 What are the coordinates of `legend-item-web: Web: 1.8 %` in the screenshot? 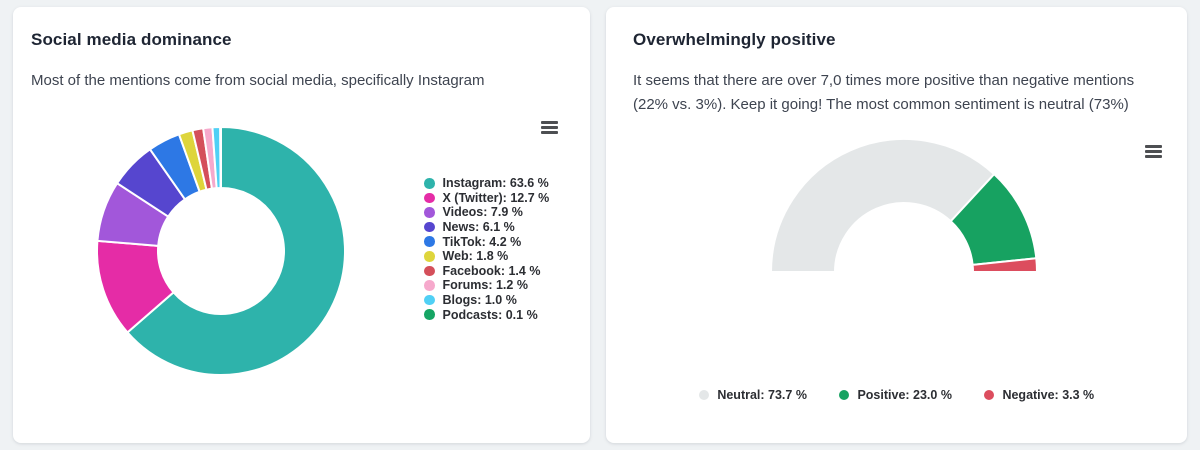 It's located at (486, 256).